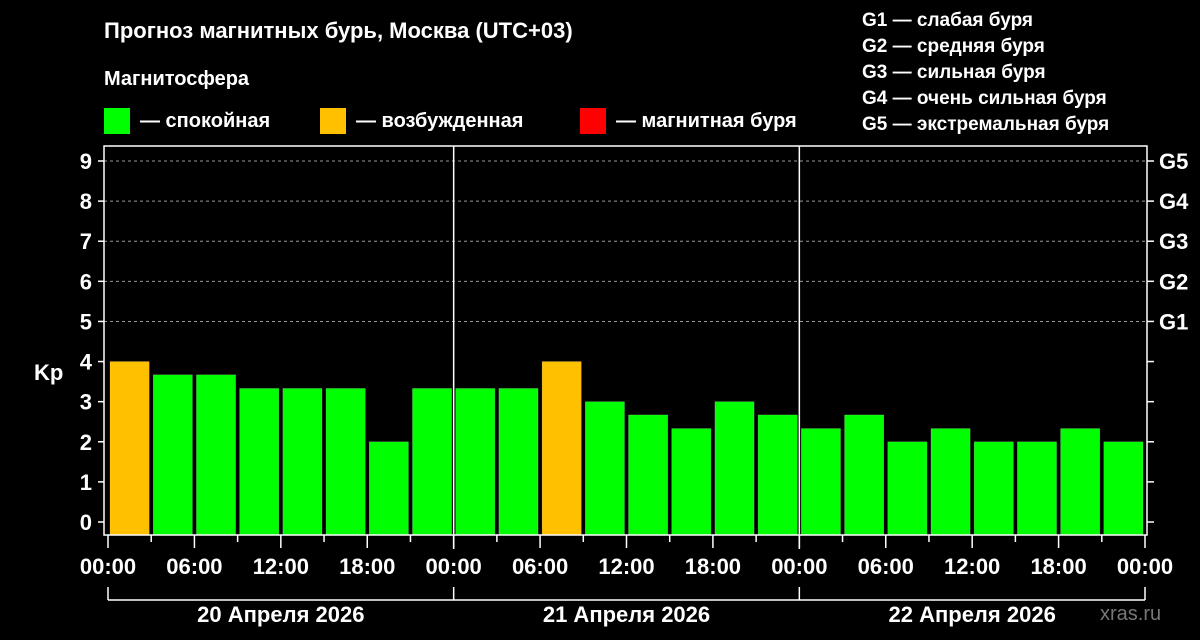  Describe the element at coordinates (86, 402) in the screenshot. I see `y-tick-label: 3` at that location.